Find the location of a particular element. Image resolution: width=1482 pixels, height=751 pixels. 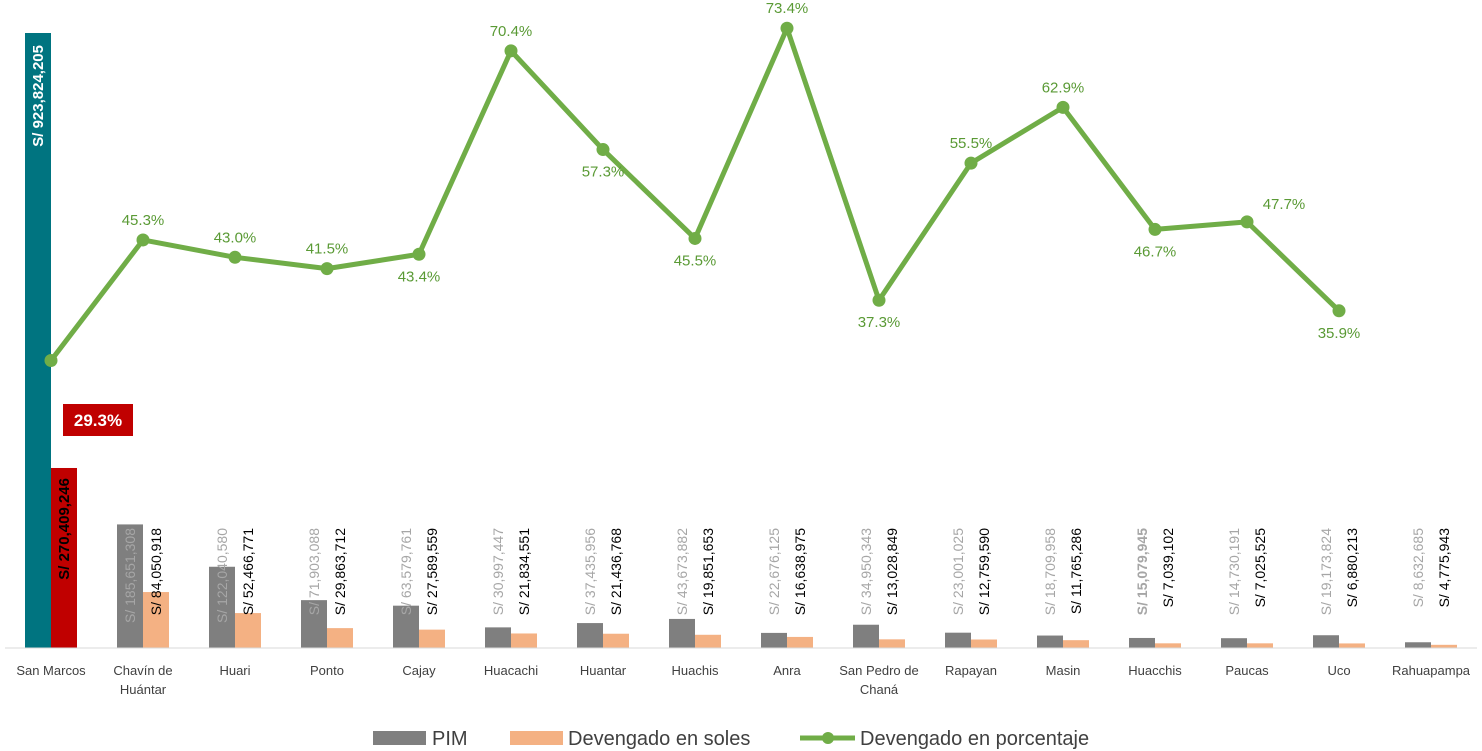

percentage-label: 29.3% is located at coordinates (98, 420).